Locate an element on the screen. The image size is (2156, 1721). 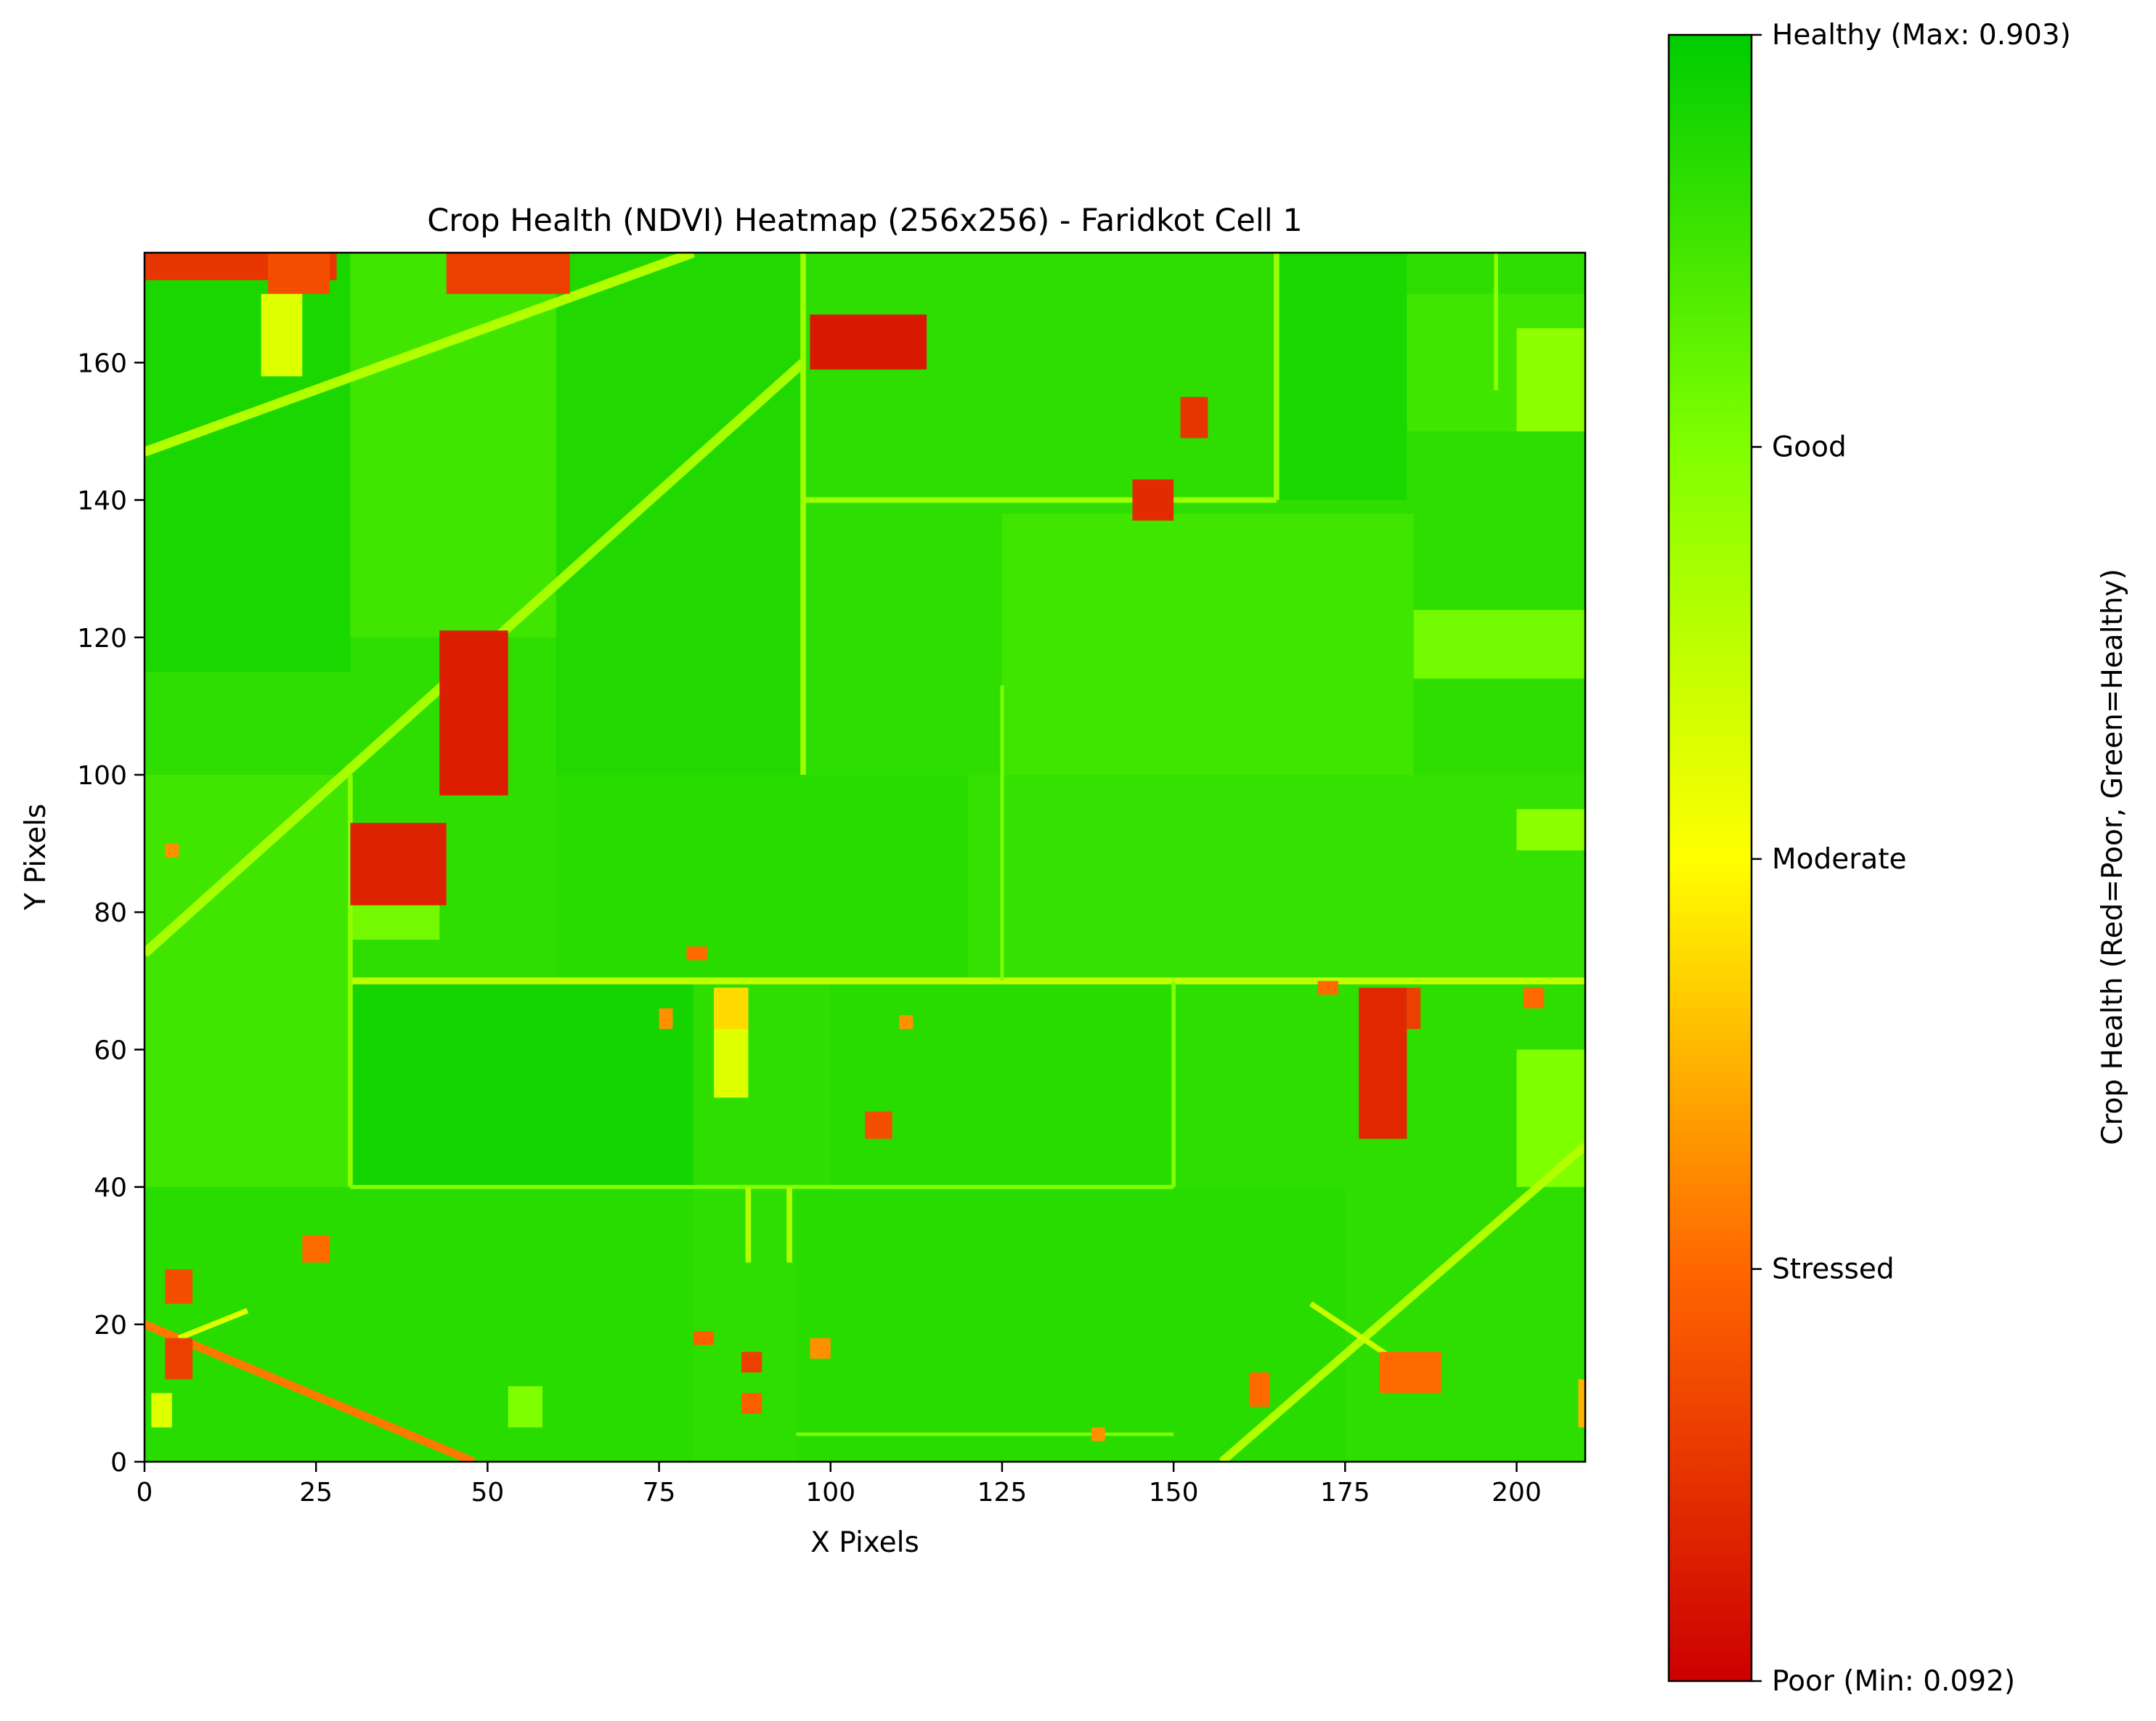
x-tick-label: 150 is located at coordinates (1174, 1493).